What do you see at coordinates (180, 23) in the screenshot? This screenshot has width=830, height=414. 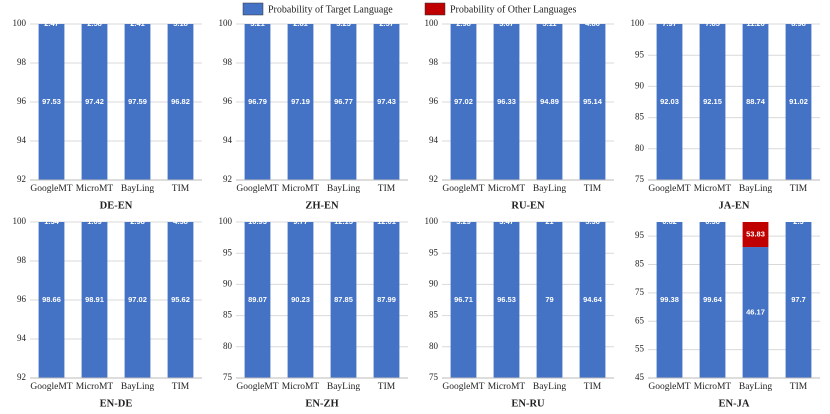 I see `value-label: 3.18` at bounding box center [180, 23].